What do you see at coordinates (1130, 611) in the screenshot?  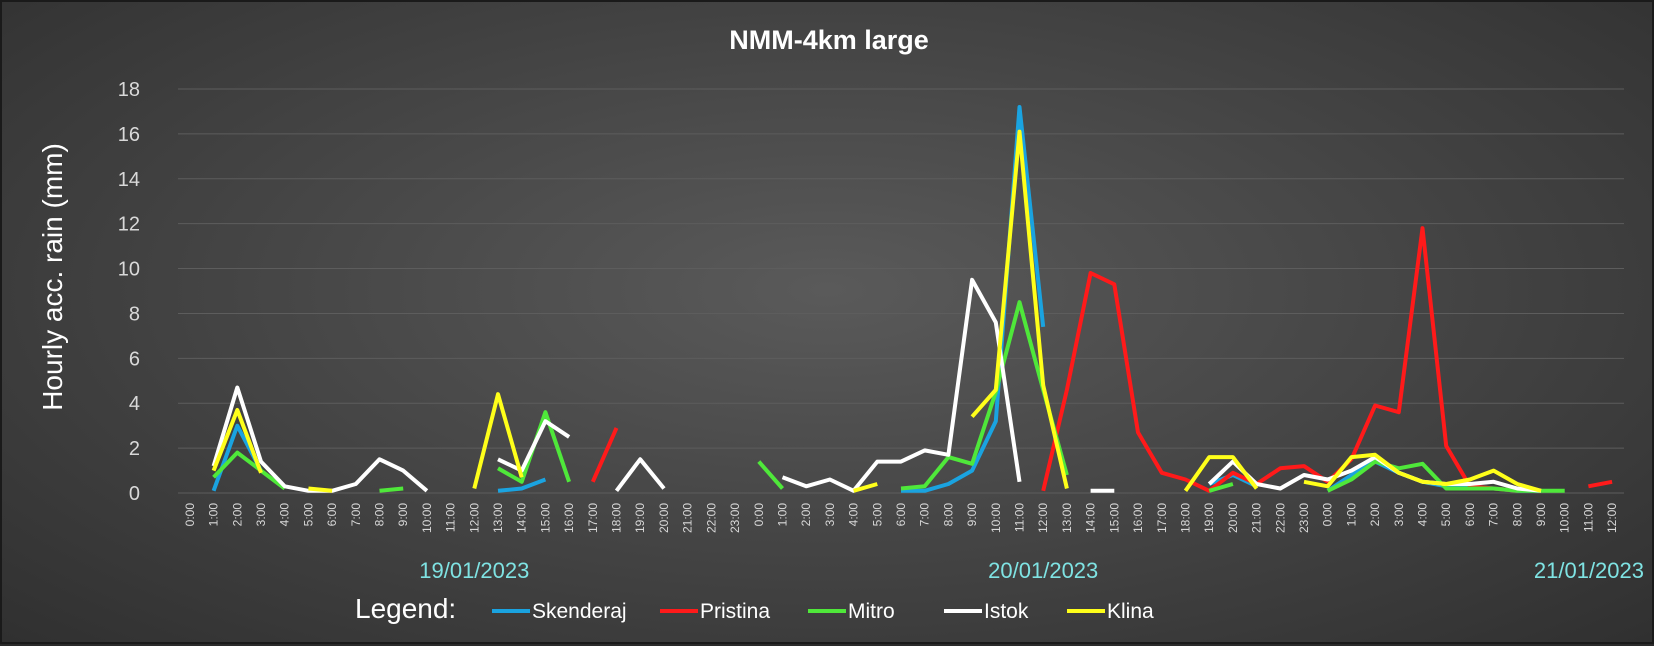 I see `legend-label: Klina` at bounding box center [1130, 611].